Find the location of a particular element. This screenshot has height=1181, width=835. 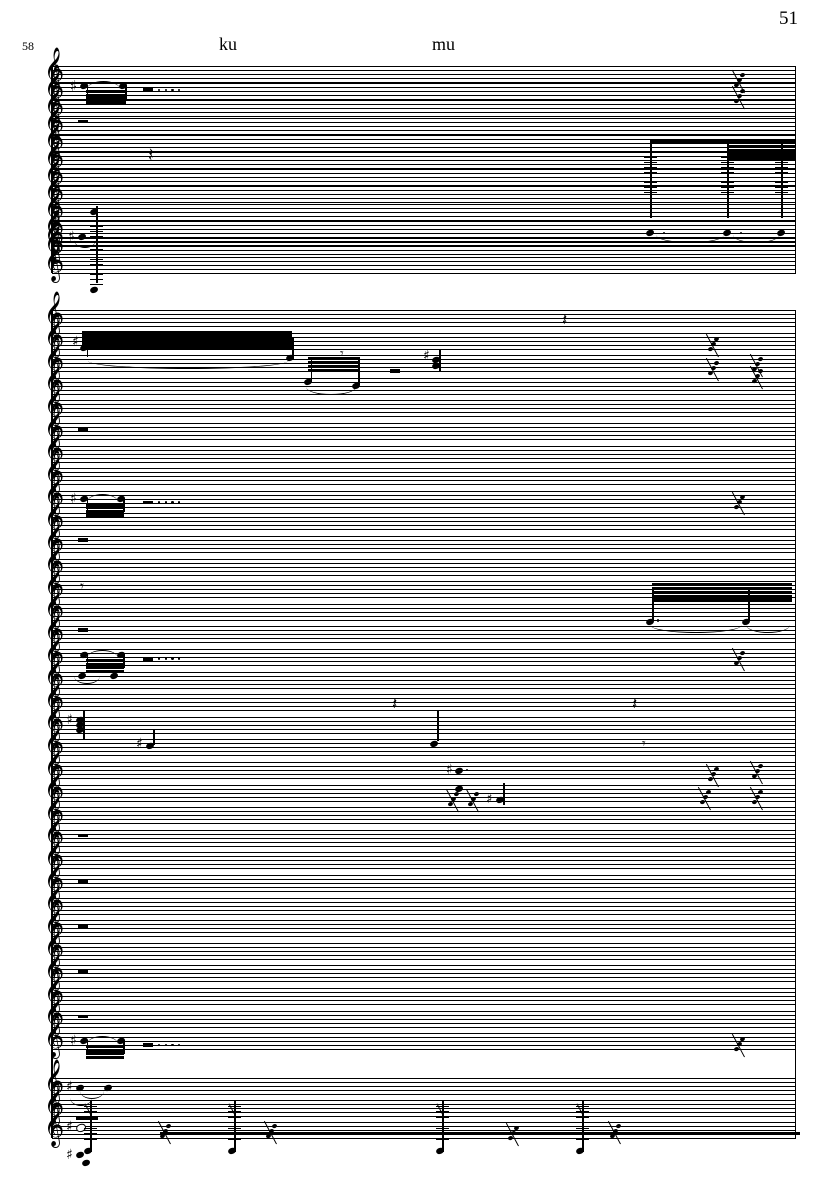

lyric-syllable-ku: ku is located at coordinates (228, 44).